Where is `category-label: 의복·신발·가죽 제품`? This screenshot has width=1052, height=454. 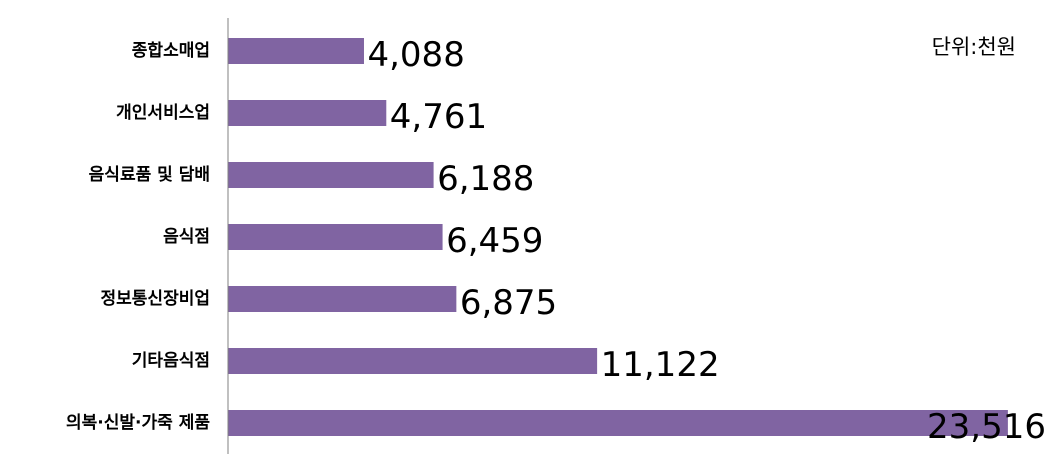
category-label: 의복·신발·가죽 제품 is located at coordinates (138, 423).